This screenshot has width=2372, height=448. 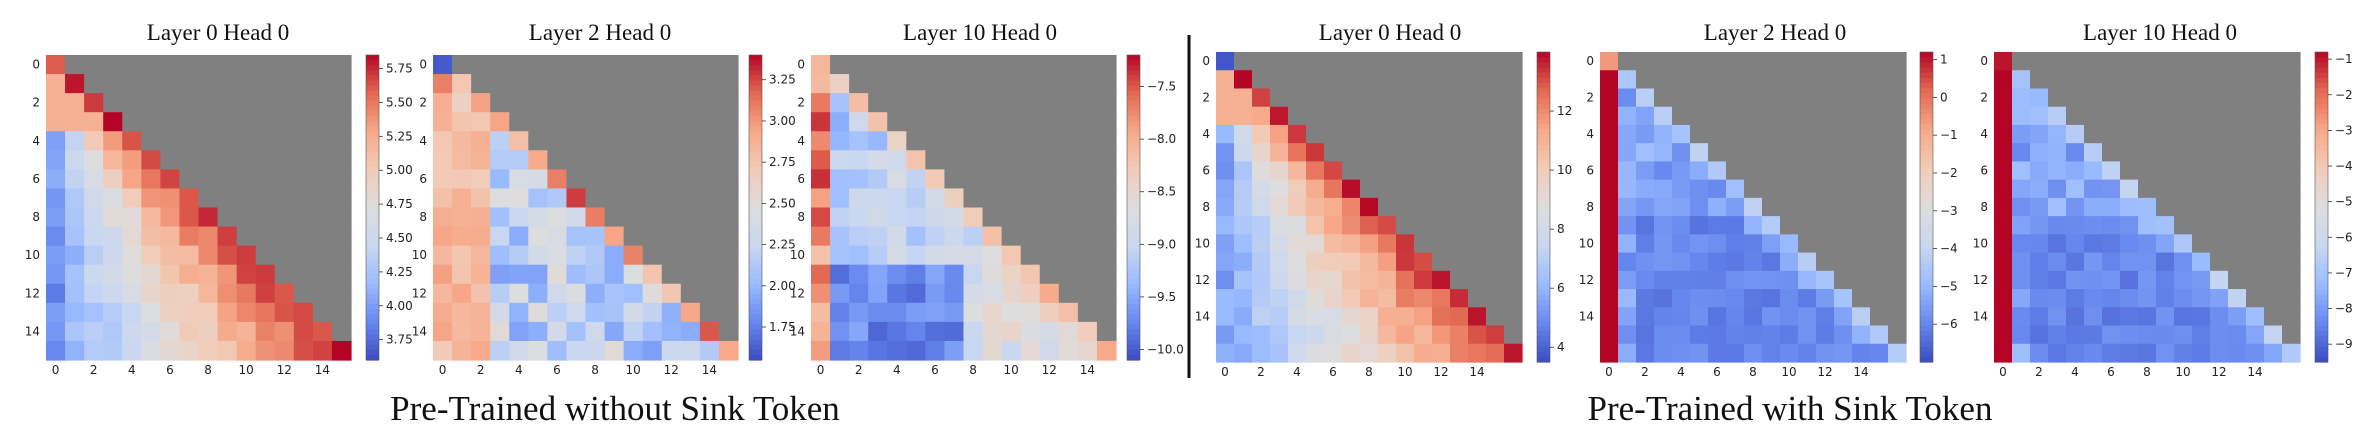 I want to click on x-tick-label: 4, so click(x=132, y=370).